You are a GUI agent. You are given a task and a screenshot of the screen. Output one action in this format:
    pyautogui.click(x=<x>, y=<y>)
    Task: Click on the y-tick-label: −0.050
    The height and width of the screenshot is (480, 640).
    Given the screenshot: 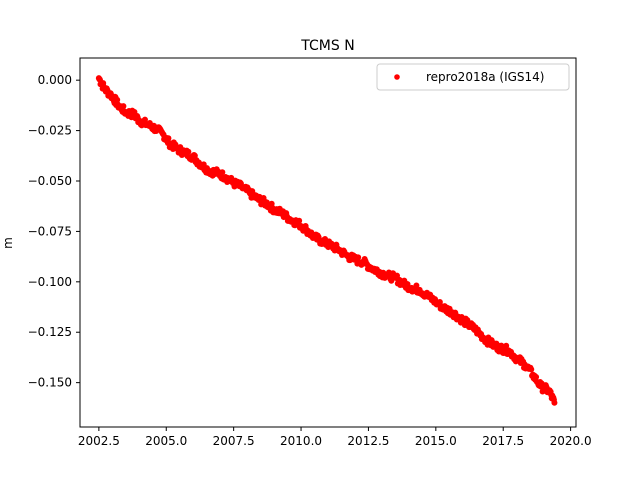 What is the action you would take?
    pyautogui.click(x=50, y=181)
    